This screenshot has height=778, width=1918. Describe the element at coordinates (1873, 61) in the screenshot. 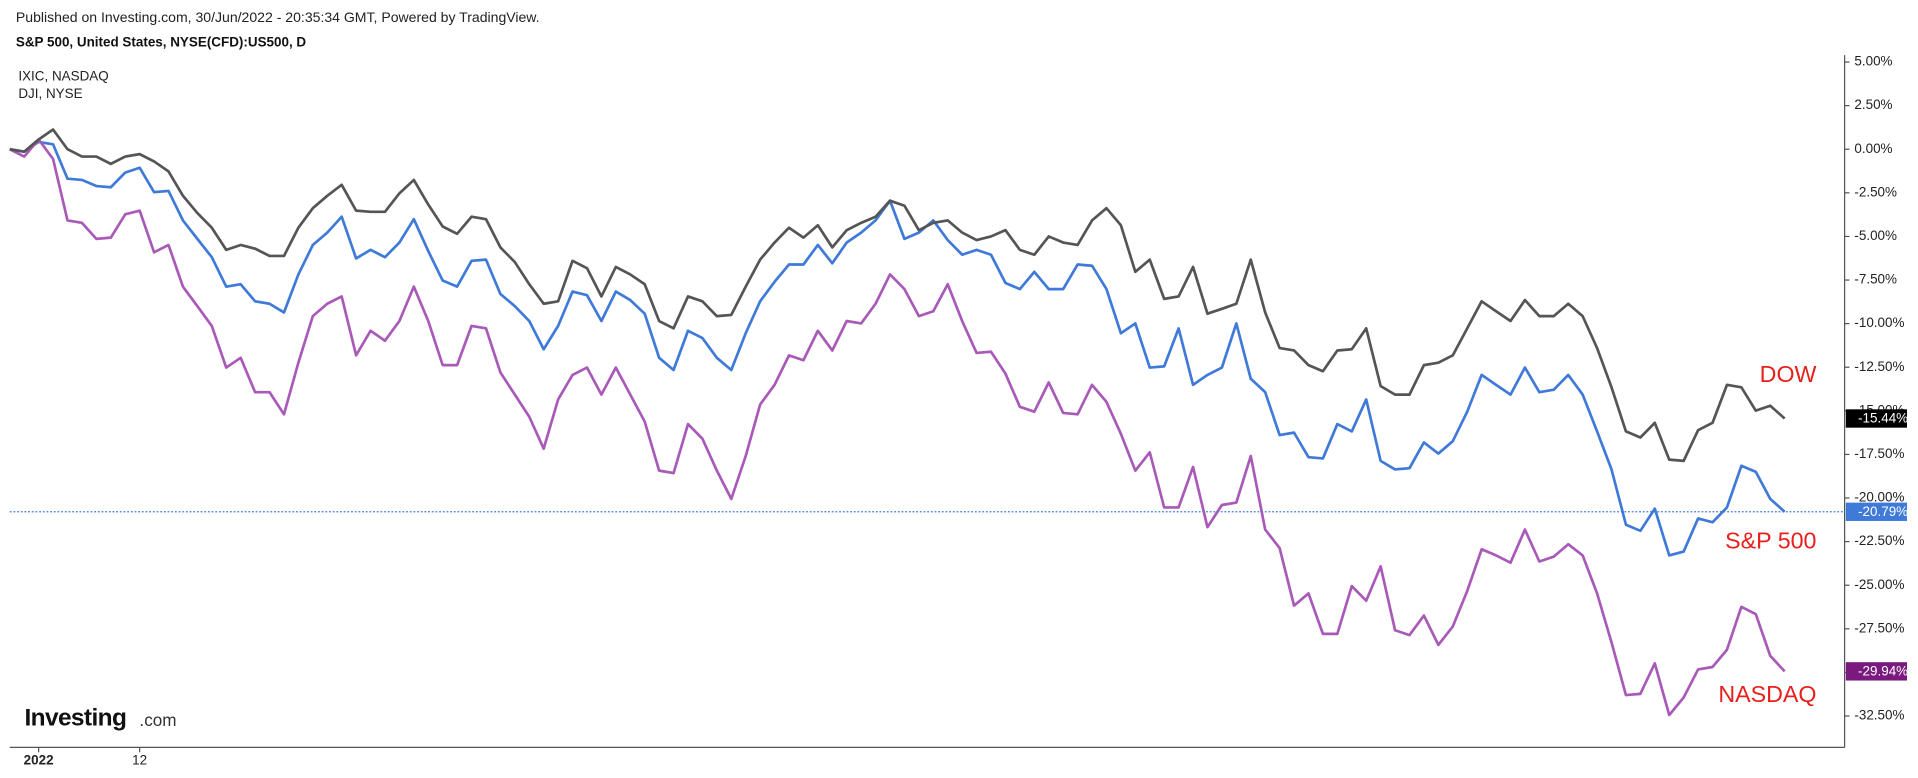

I see `y-tick-label: 5.00%` at that location.